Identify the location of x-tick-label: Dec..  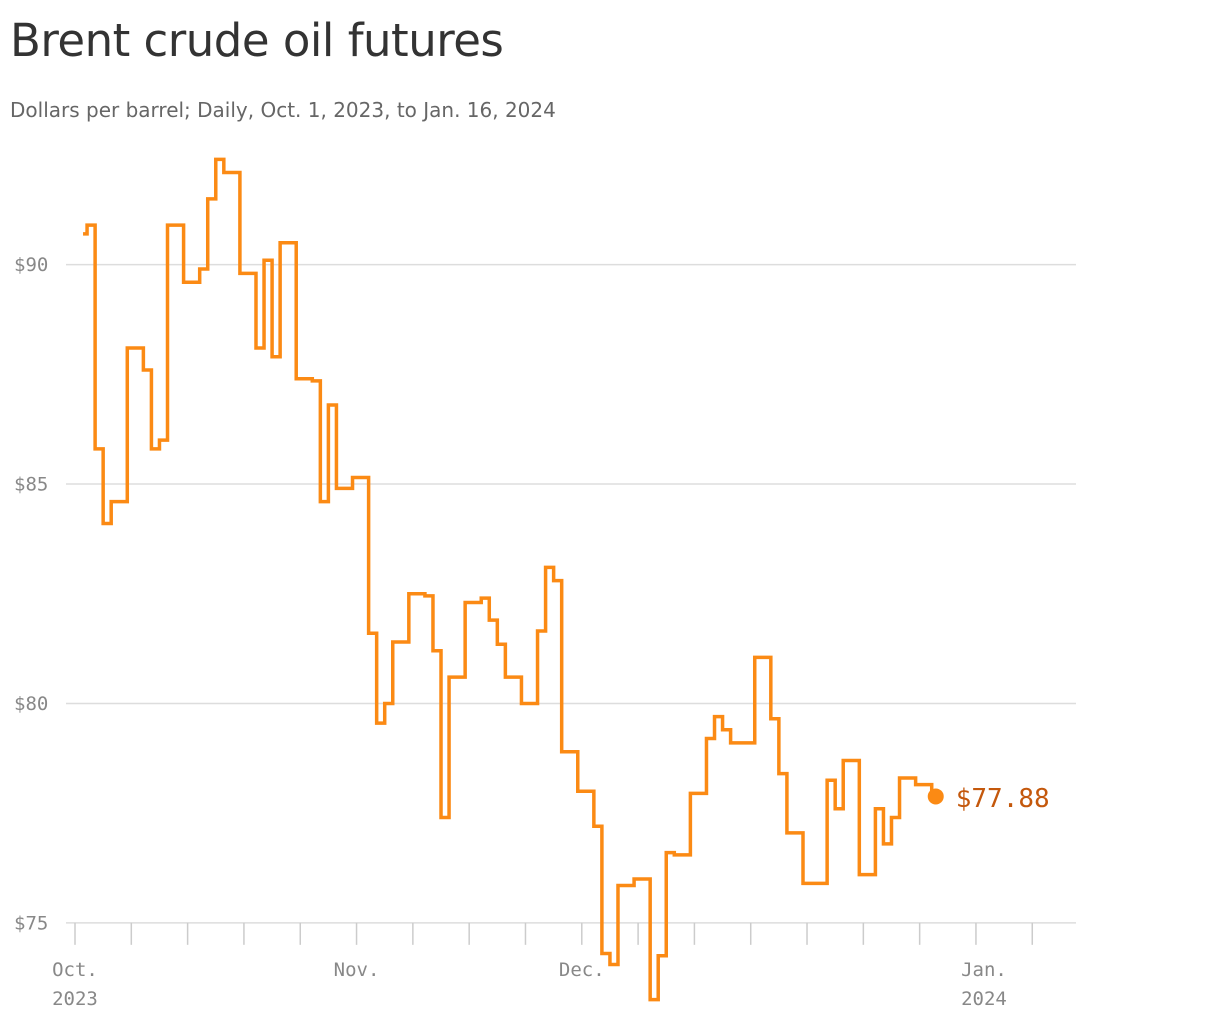
(581, 970).